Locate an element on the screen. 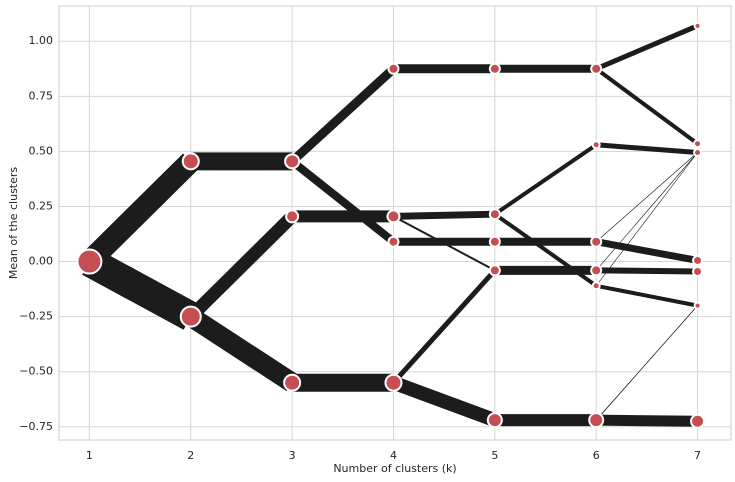  y-tick-label: −0.50 is located at coordinates (36, 371).